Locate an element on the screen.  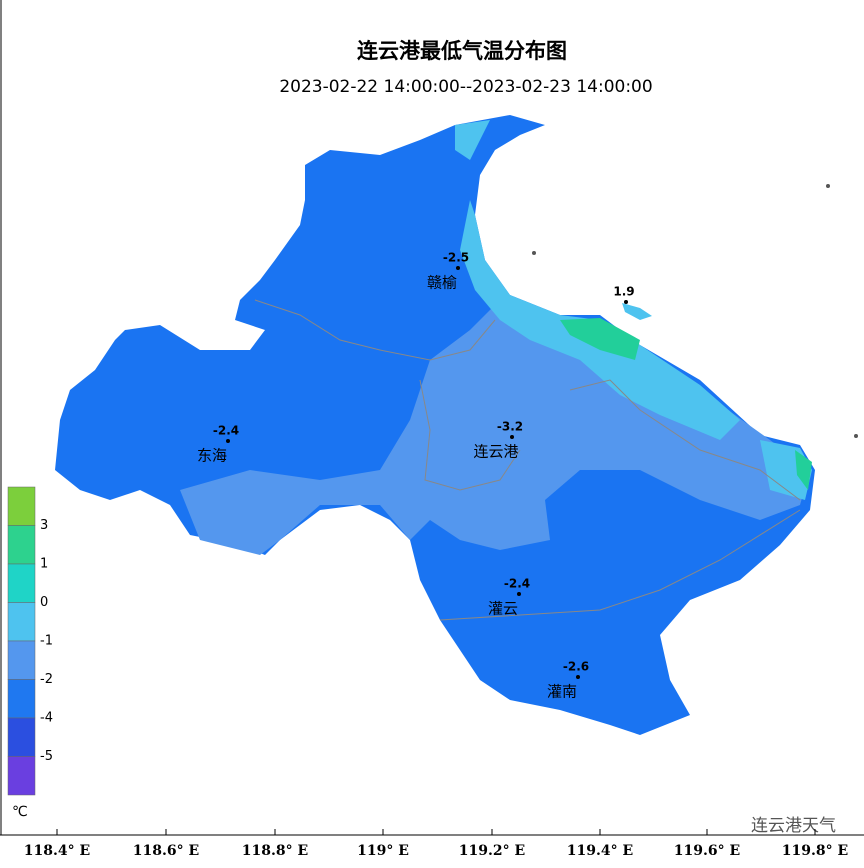
station-name: 赣榆 is located at coordinates (442, 283).